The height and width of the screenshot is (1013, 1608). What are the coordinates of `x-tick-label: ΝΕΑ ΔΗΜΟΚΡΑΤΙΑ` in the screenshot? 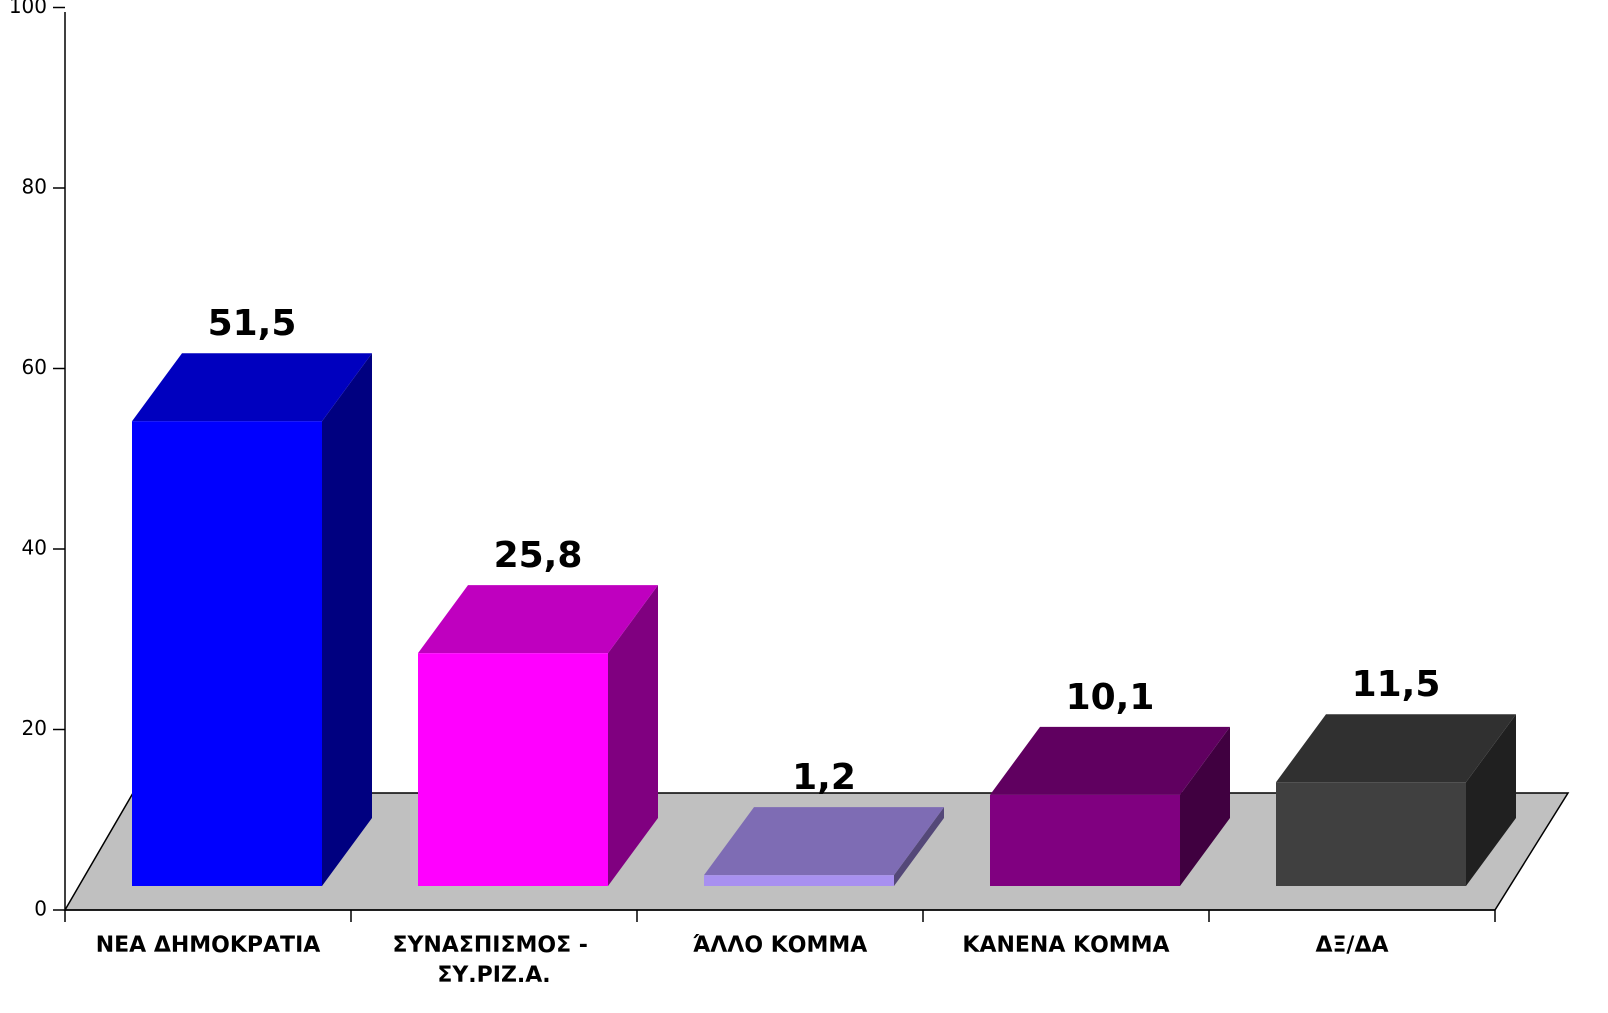 It's located at (208, 945).